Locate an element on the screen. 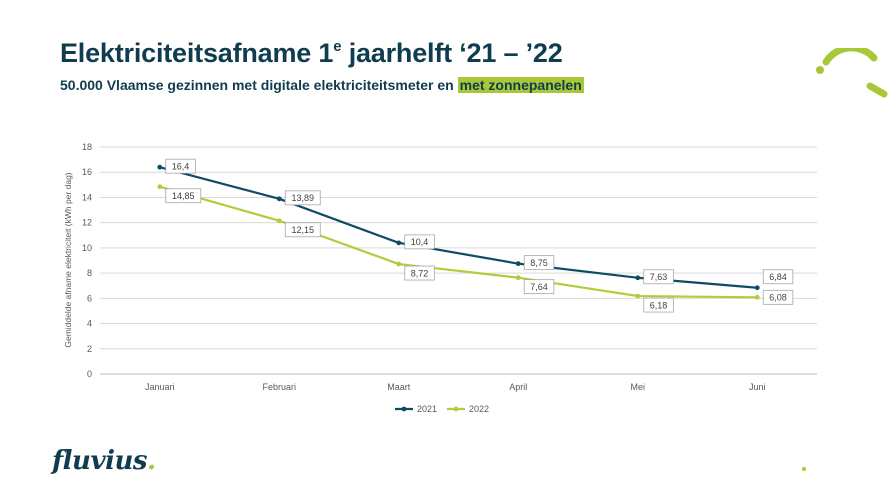 This screenshot has width=889, height=500. data-label-text: 8,75 is located at coordinates (539, 263).